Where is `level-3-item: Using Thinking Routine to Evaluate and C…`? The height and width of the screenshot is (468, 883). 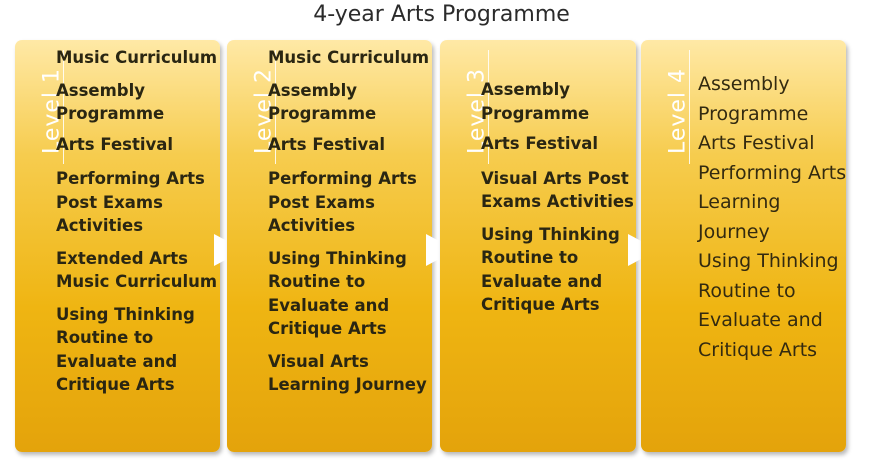 level-3-item: Using Thinking Routine to Evaluate and C… is located at coordinates (550, 269).